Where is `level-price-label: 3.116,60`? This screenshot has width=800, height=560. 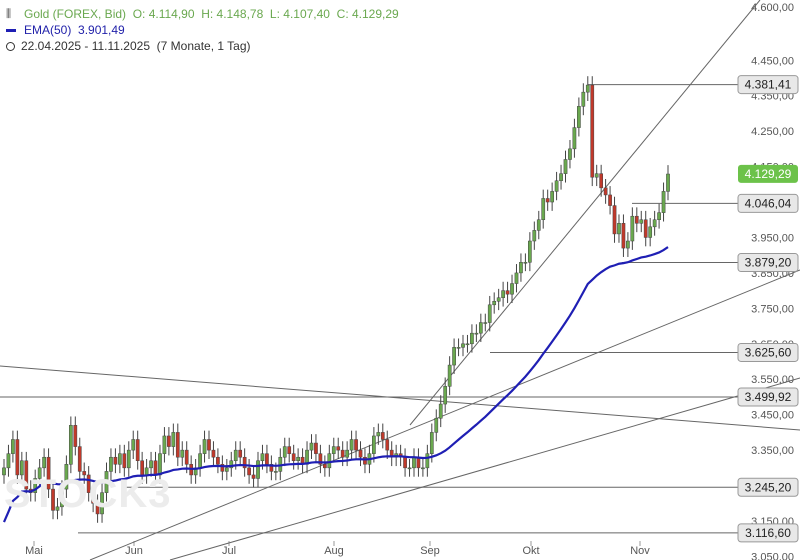 level-price-label: 3.116,60 is located at coordinates (768, 533).